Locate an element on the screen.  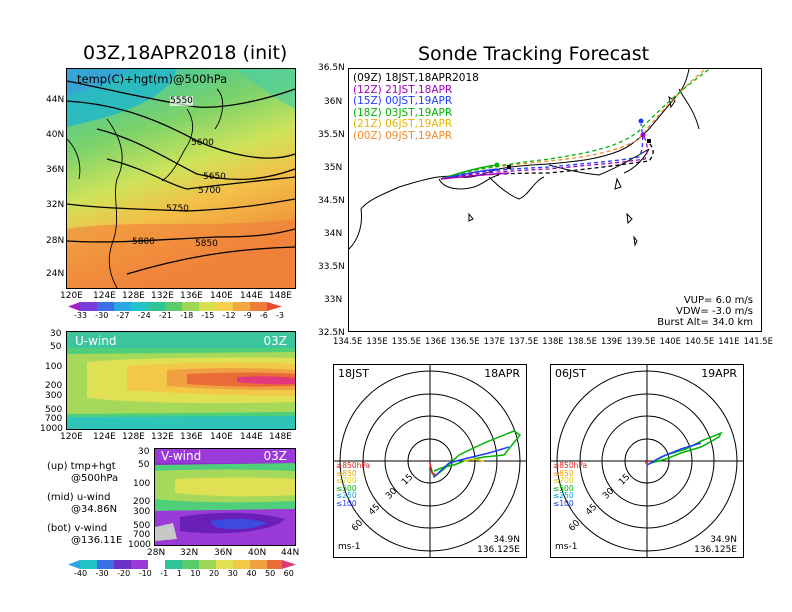
colorbar-label: -20 is located at coordinates (124, 573).